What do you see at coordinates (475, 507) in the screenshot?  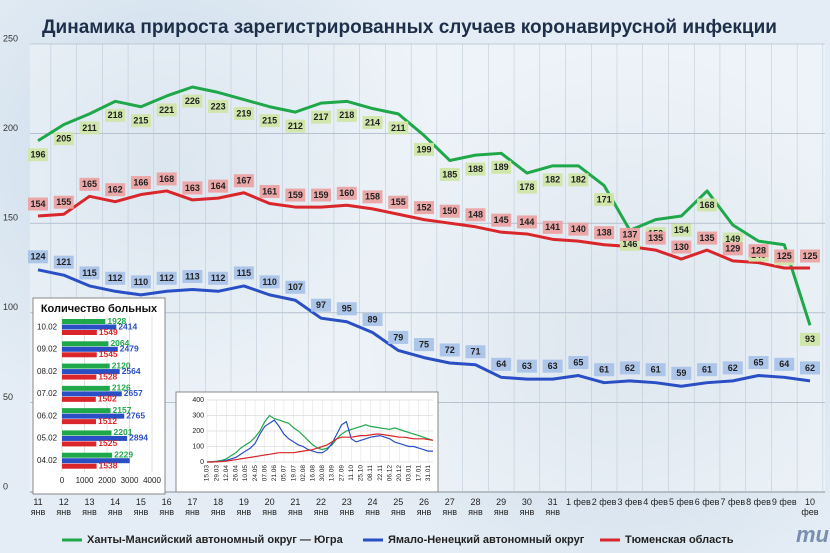 I see `x-tick-label: 28 янв` at bounding box center [475, 507].